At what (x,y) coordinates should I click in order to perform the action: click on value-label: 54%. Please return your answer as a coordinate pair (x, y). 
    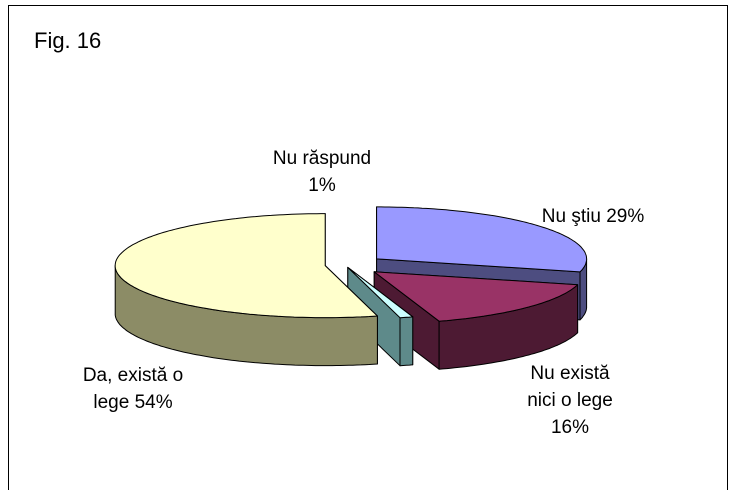
    Looking at the image, I should click on (153, 402).